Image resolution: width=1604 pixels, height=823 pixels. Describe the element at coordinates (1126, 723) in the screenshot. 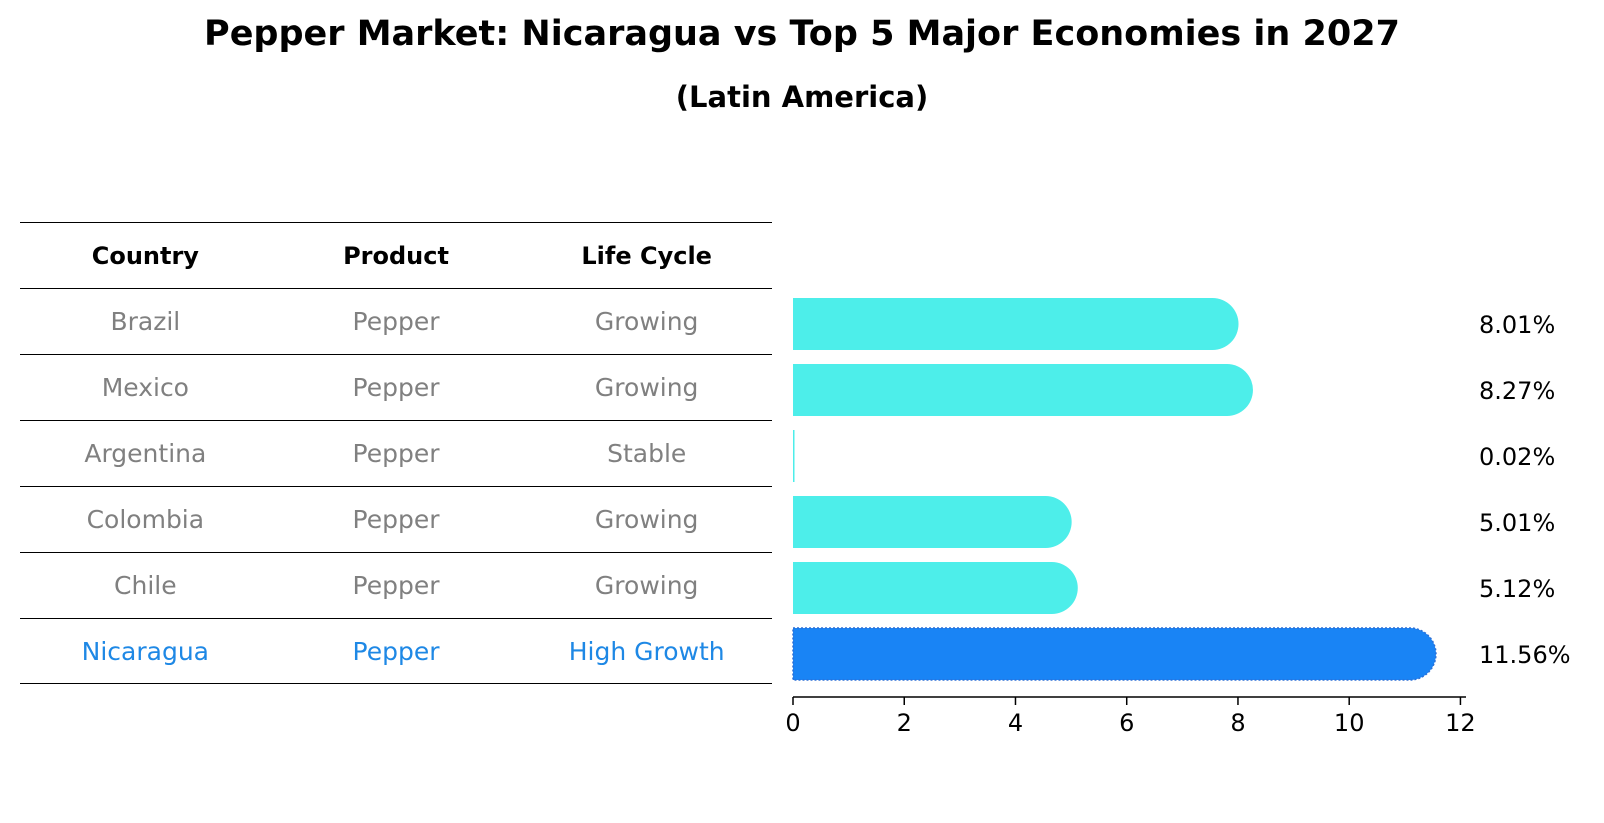

I see `x-tick-label: 6` at that location.